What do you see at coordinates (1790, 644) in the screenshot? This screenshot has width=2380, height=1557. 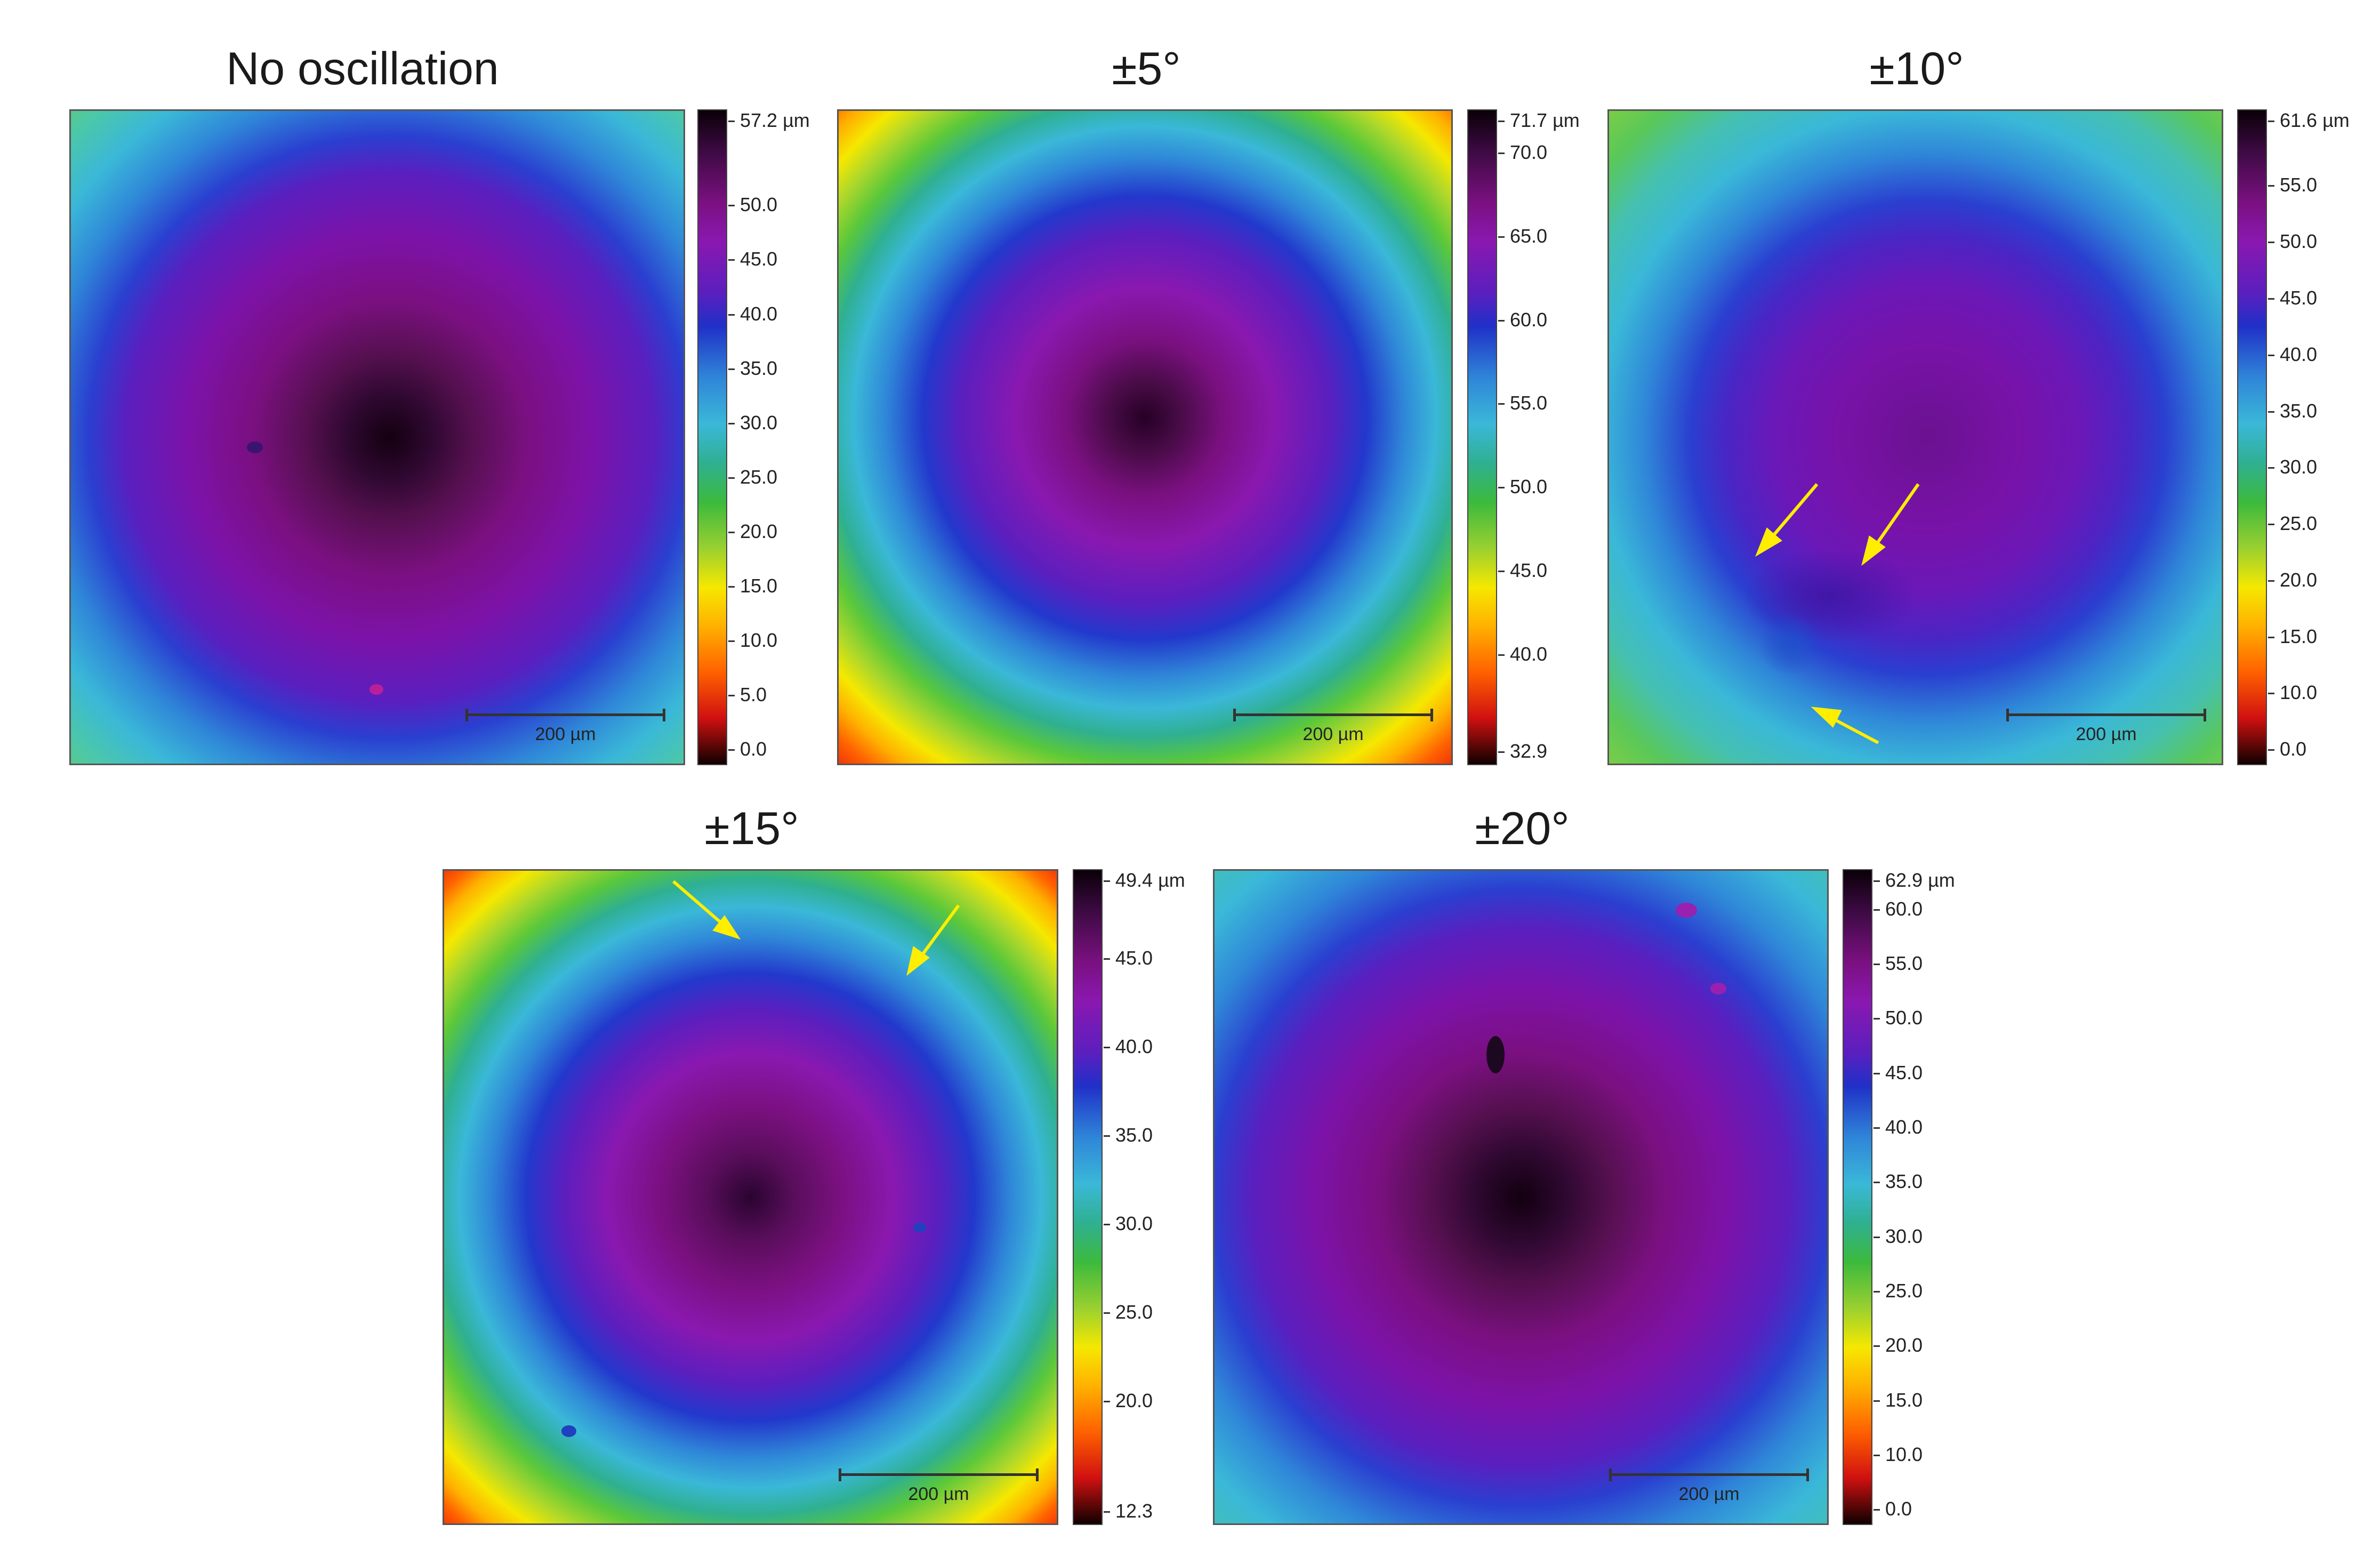 I see `surface-damage-region` at bounding box center [1790, 644].